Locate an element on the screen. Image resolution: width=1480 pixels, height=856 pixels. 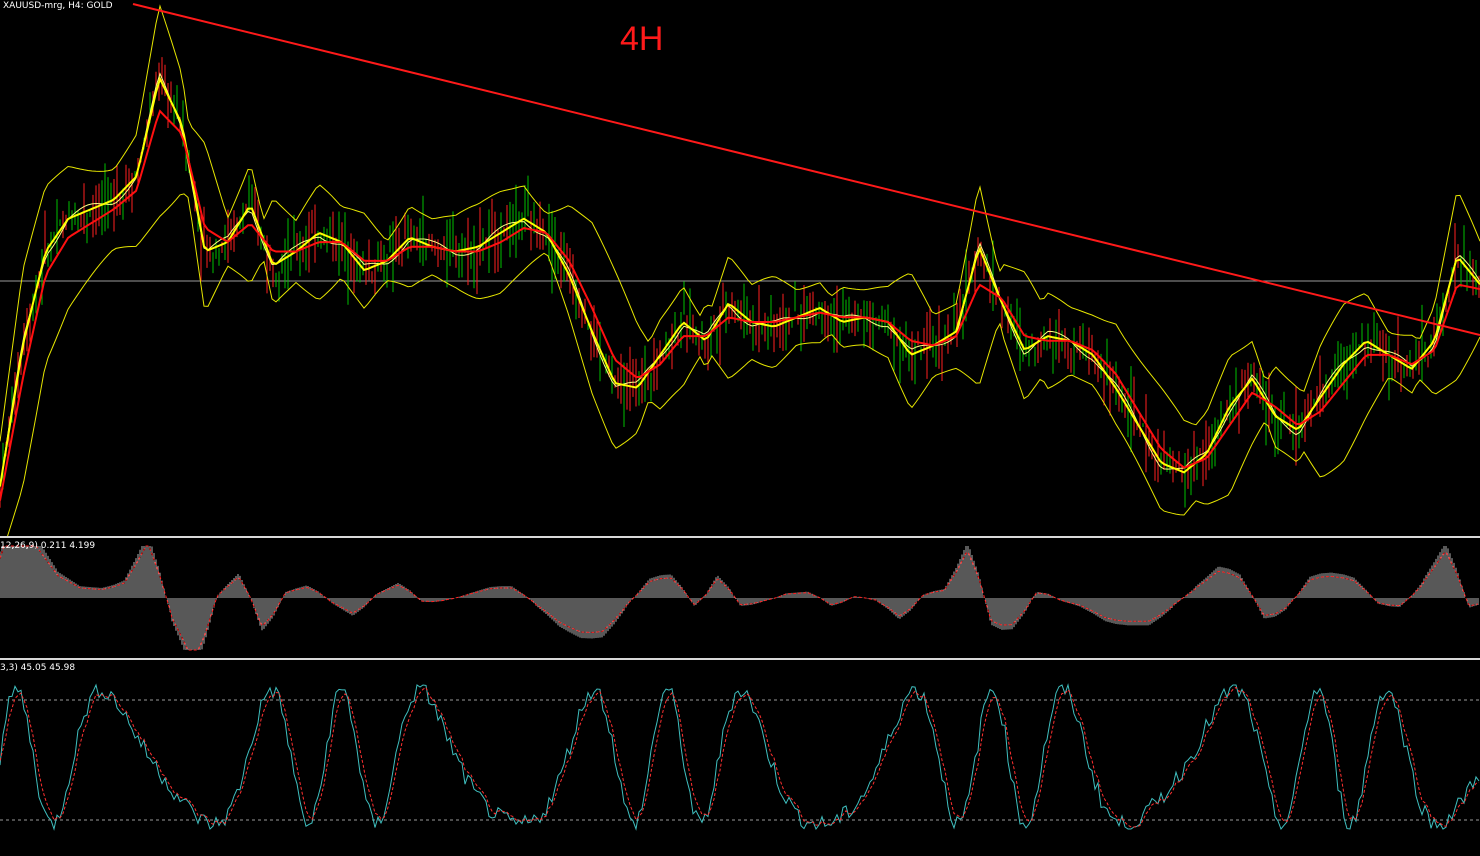
macd-signal-line is located at coordinates (739, 598).